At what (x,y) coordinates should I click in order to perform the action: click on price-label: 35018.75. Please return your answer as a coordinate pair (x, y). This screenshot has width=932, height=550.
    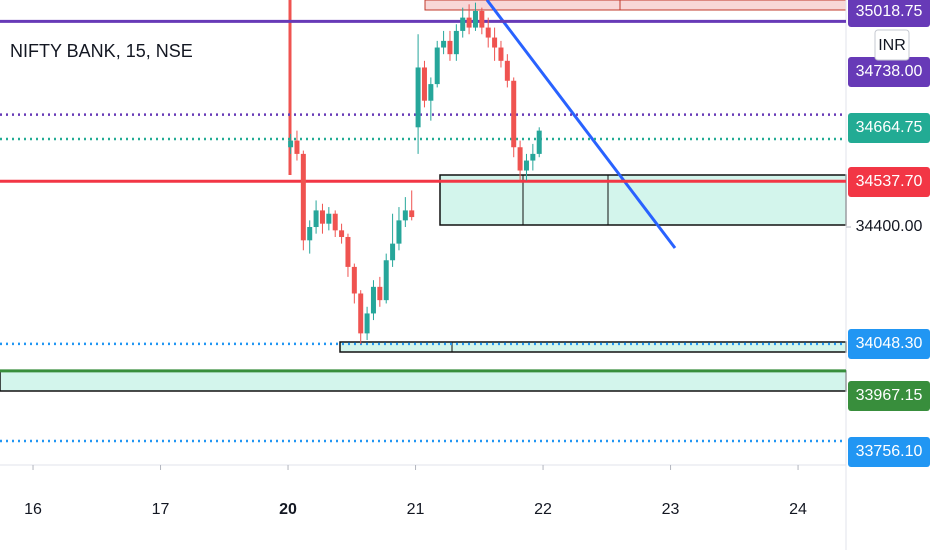
    Looking at the image, I should click on (889, 11).